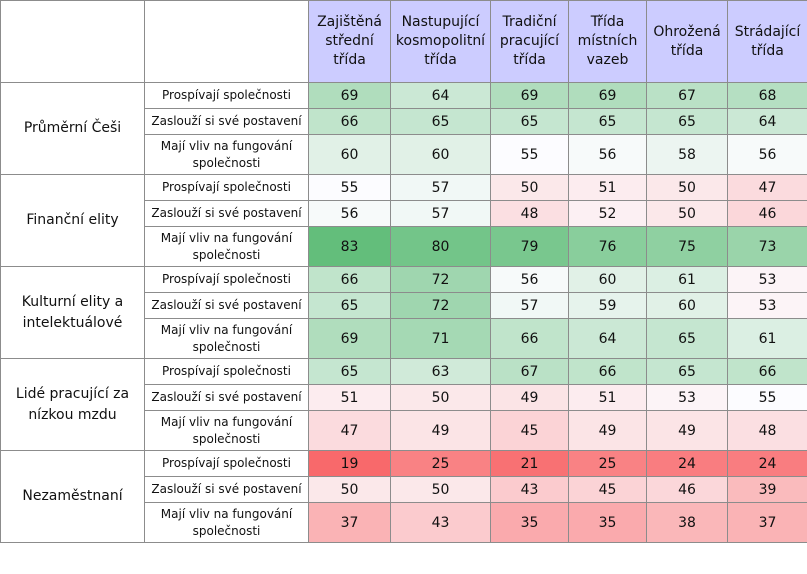 The height and width of the screenshot is (574, 807). I want to click on value-cell: 76, so click(607, 246).